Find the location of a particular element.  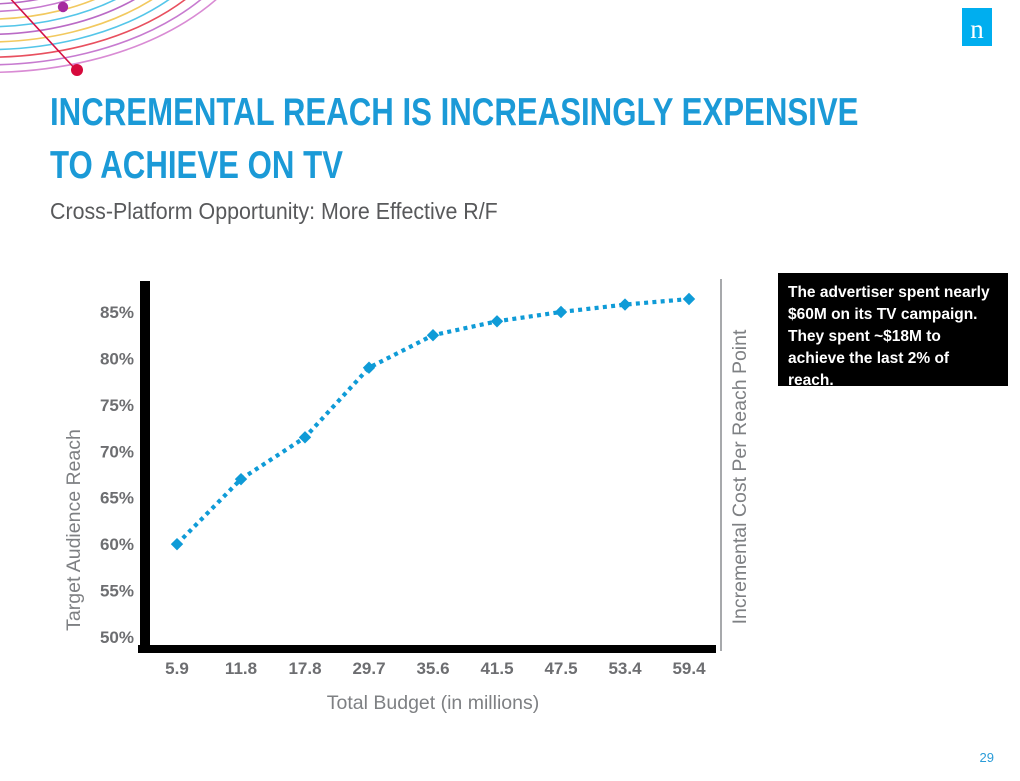

y-tick-label: 75% is located at coordinates (117, 405).